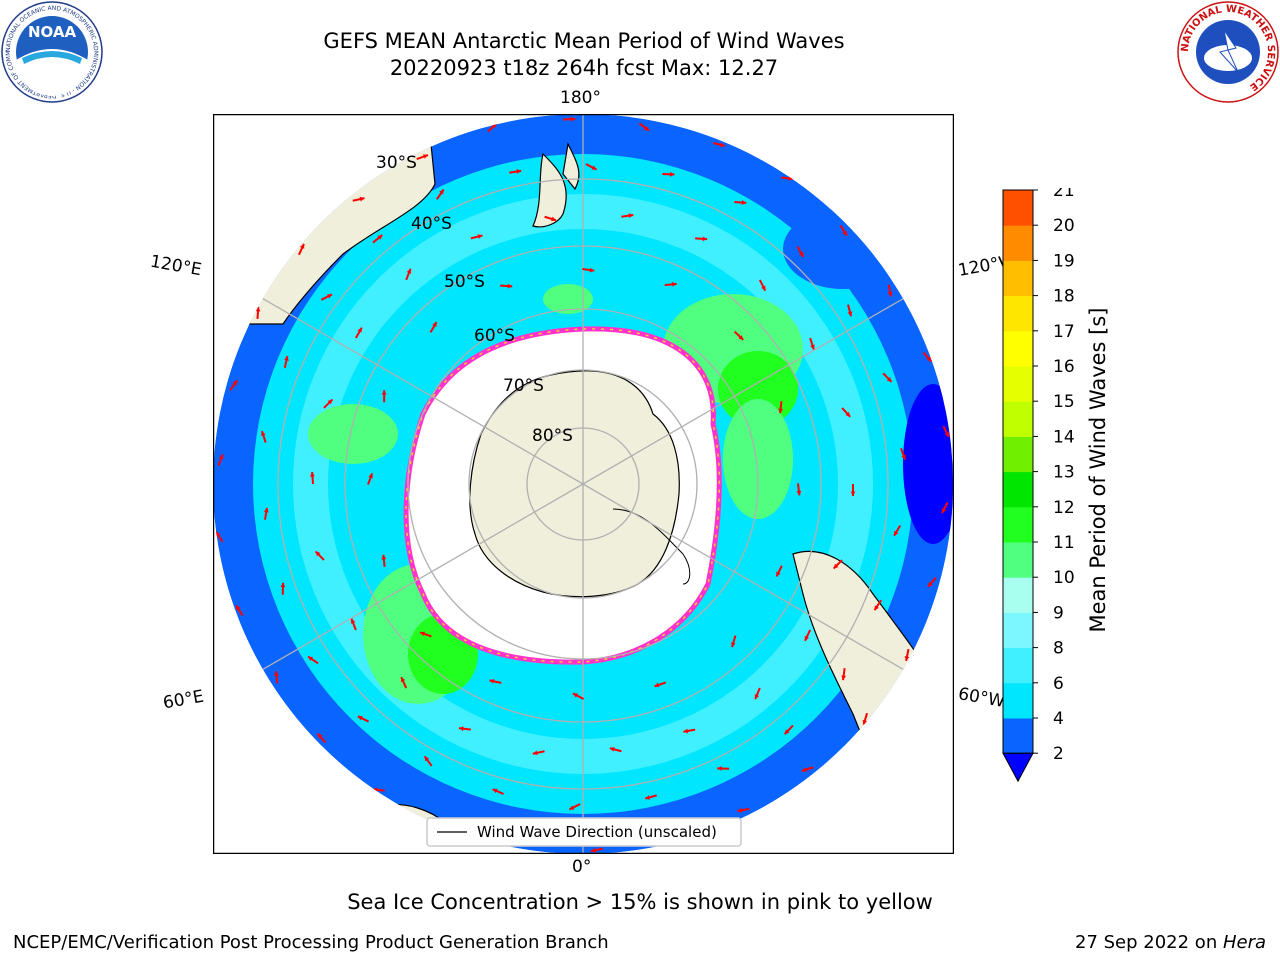 The height and width of the screenshot is (960, 1280). What do you see at coordinates (584, 832) in the screenshot?
I see `map-legend: Wind Wave Direction (unscaled)` at bounding box center [584, 832].